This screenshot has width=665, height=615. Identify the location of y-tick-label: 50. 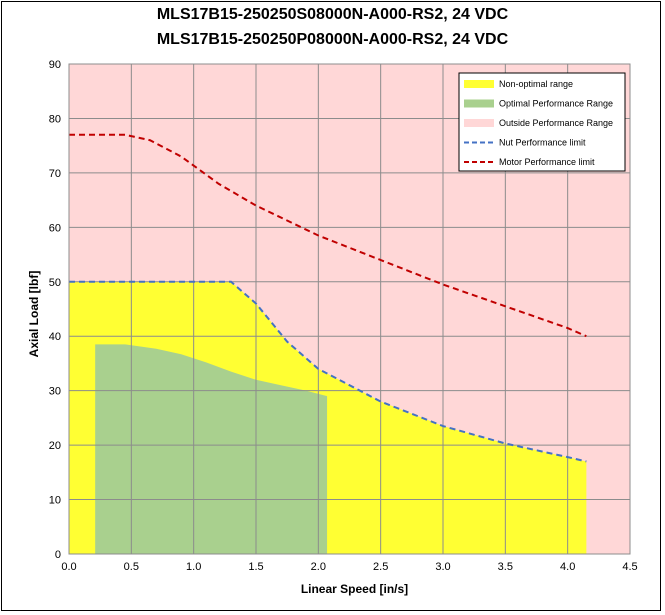
(55, 283).